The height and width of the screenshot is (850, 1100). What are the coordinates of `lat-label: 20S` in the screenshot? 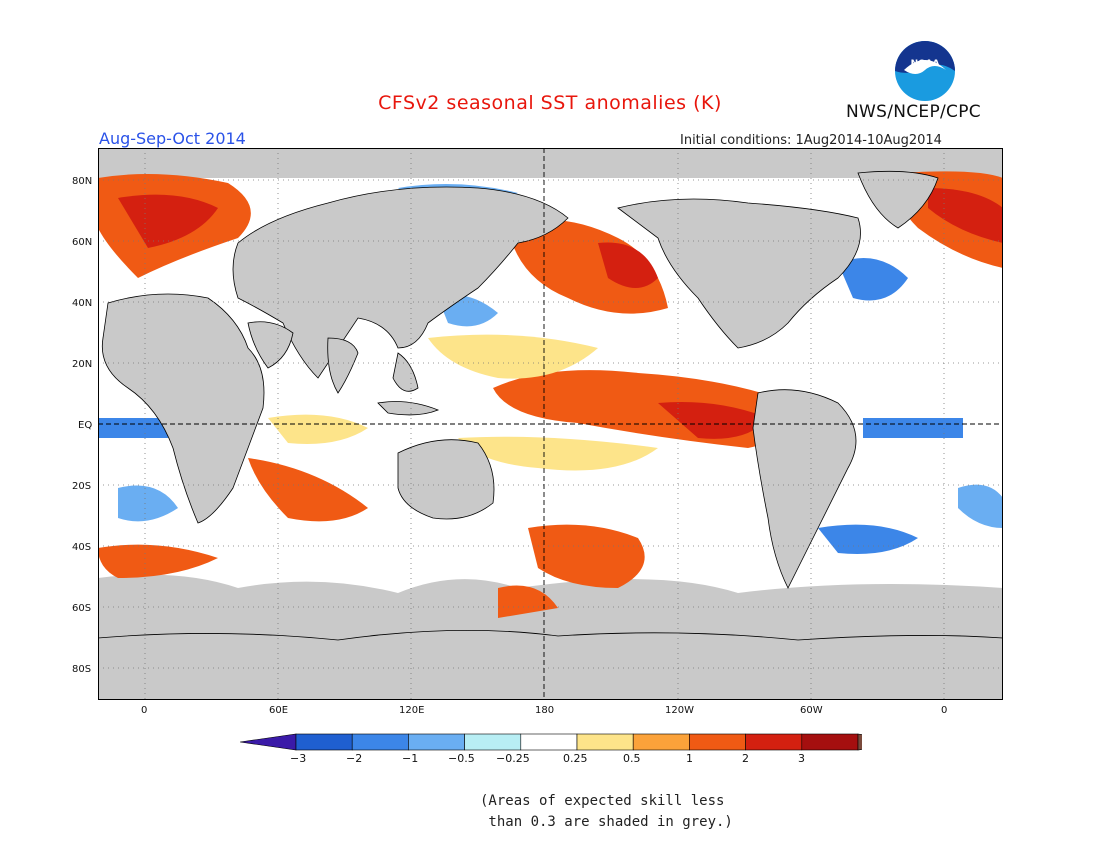 It's located at (82, 486).